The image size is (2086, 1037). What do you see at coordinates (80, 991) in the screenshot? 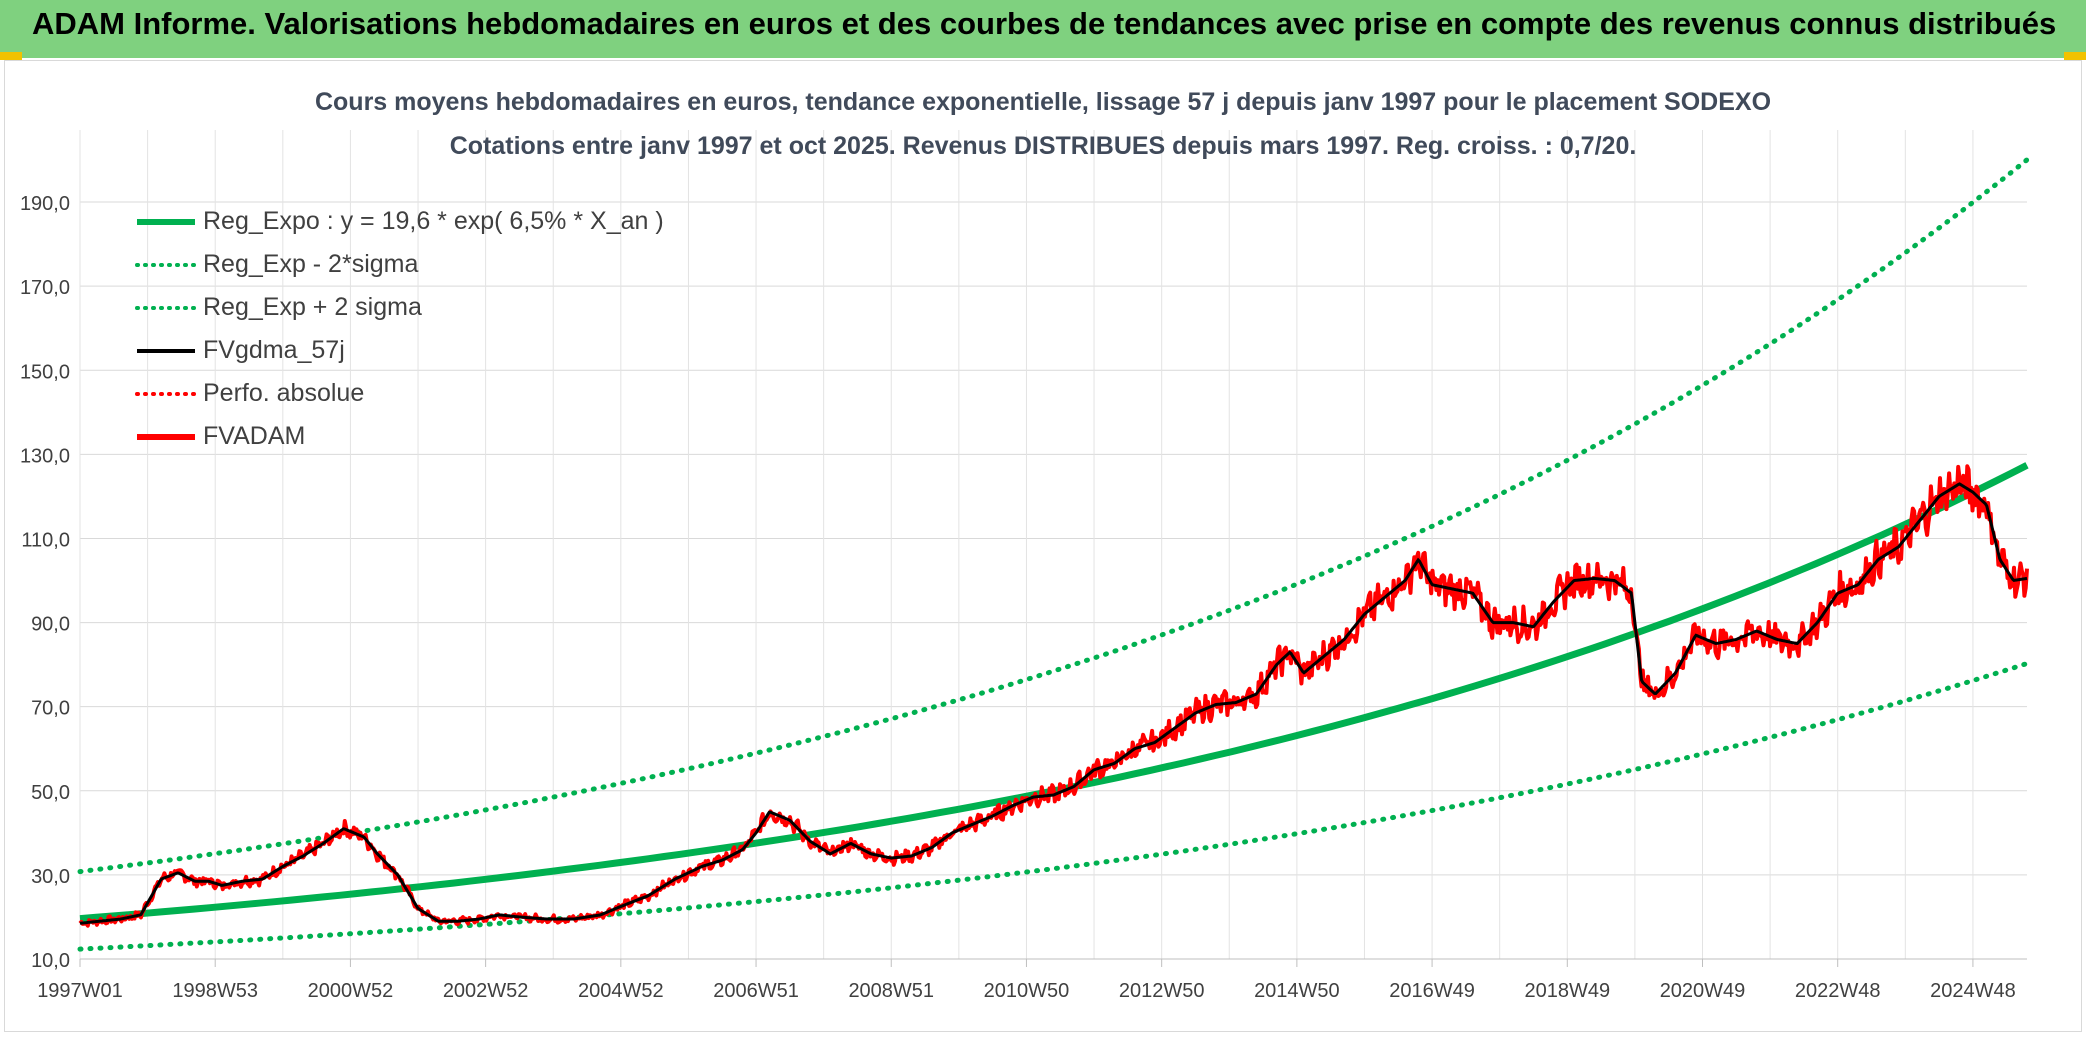
I see `x-tick-label: 1997W01` at bounding box center [80, 991].